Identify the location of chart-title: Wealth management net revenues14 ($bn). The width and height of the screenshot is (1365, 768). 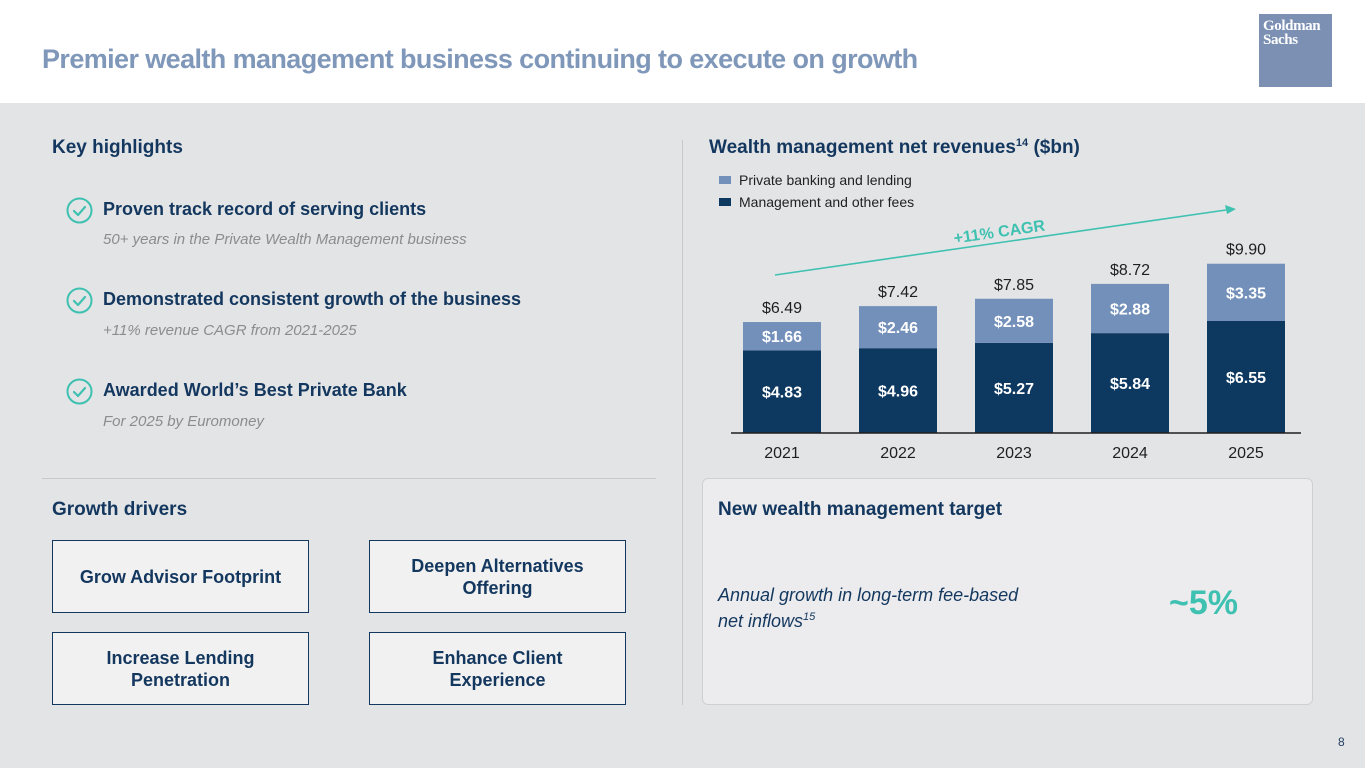
(894, 148).